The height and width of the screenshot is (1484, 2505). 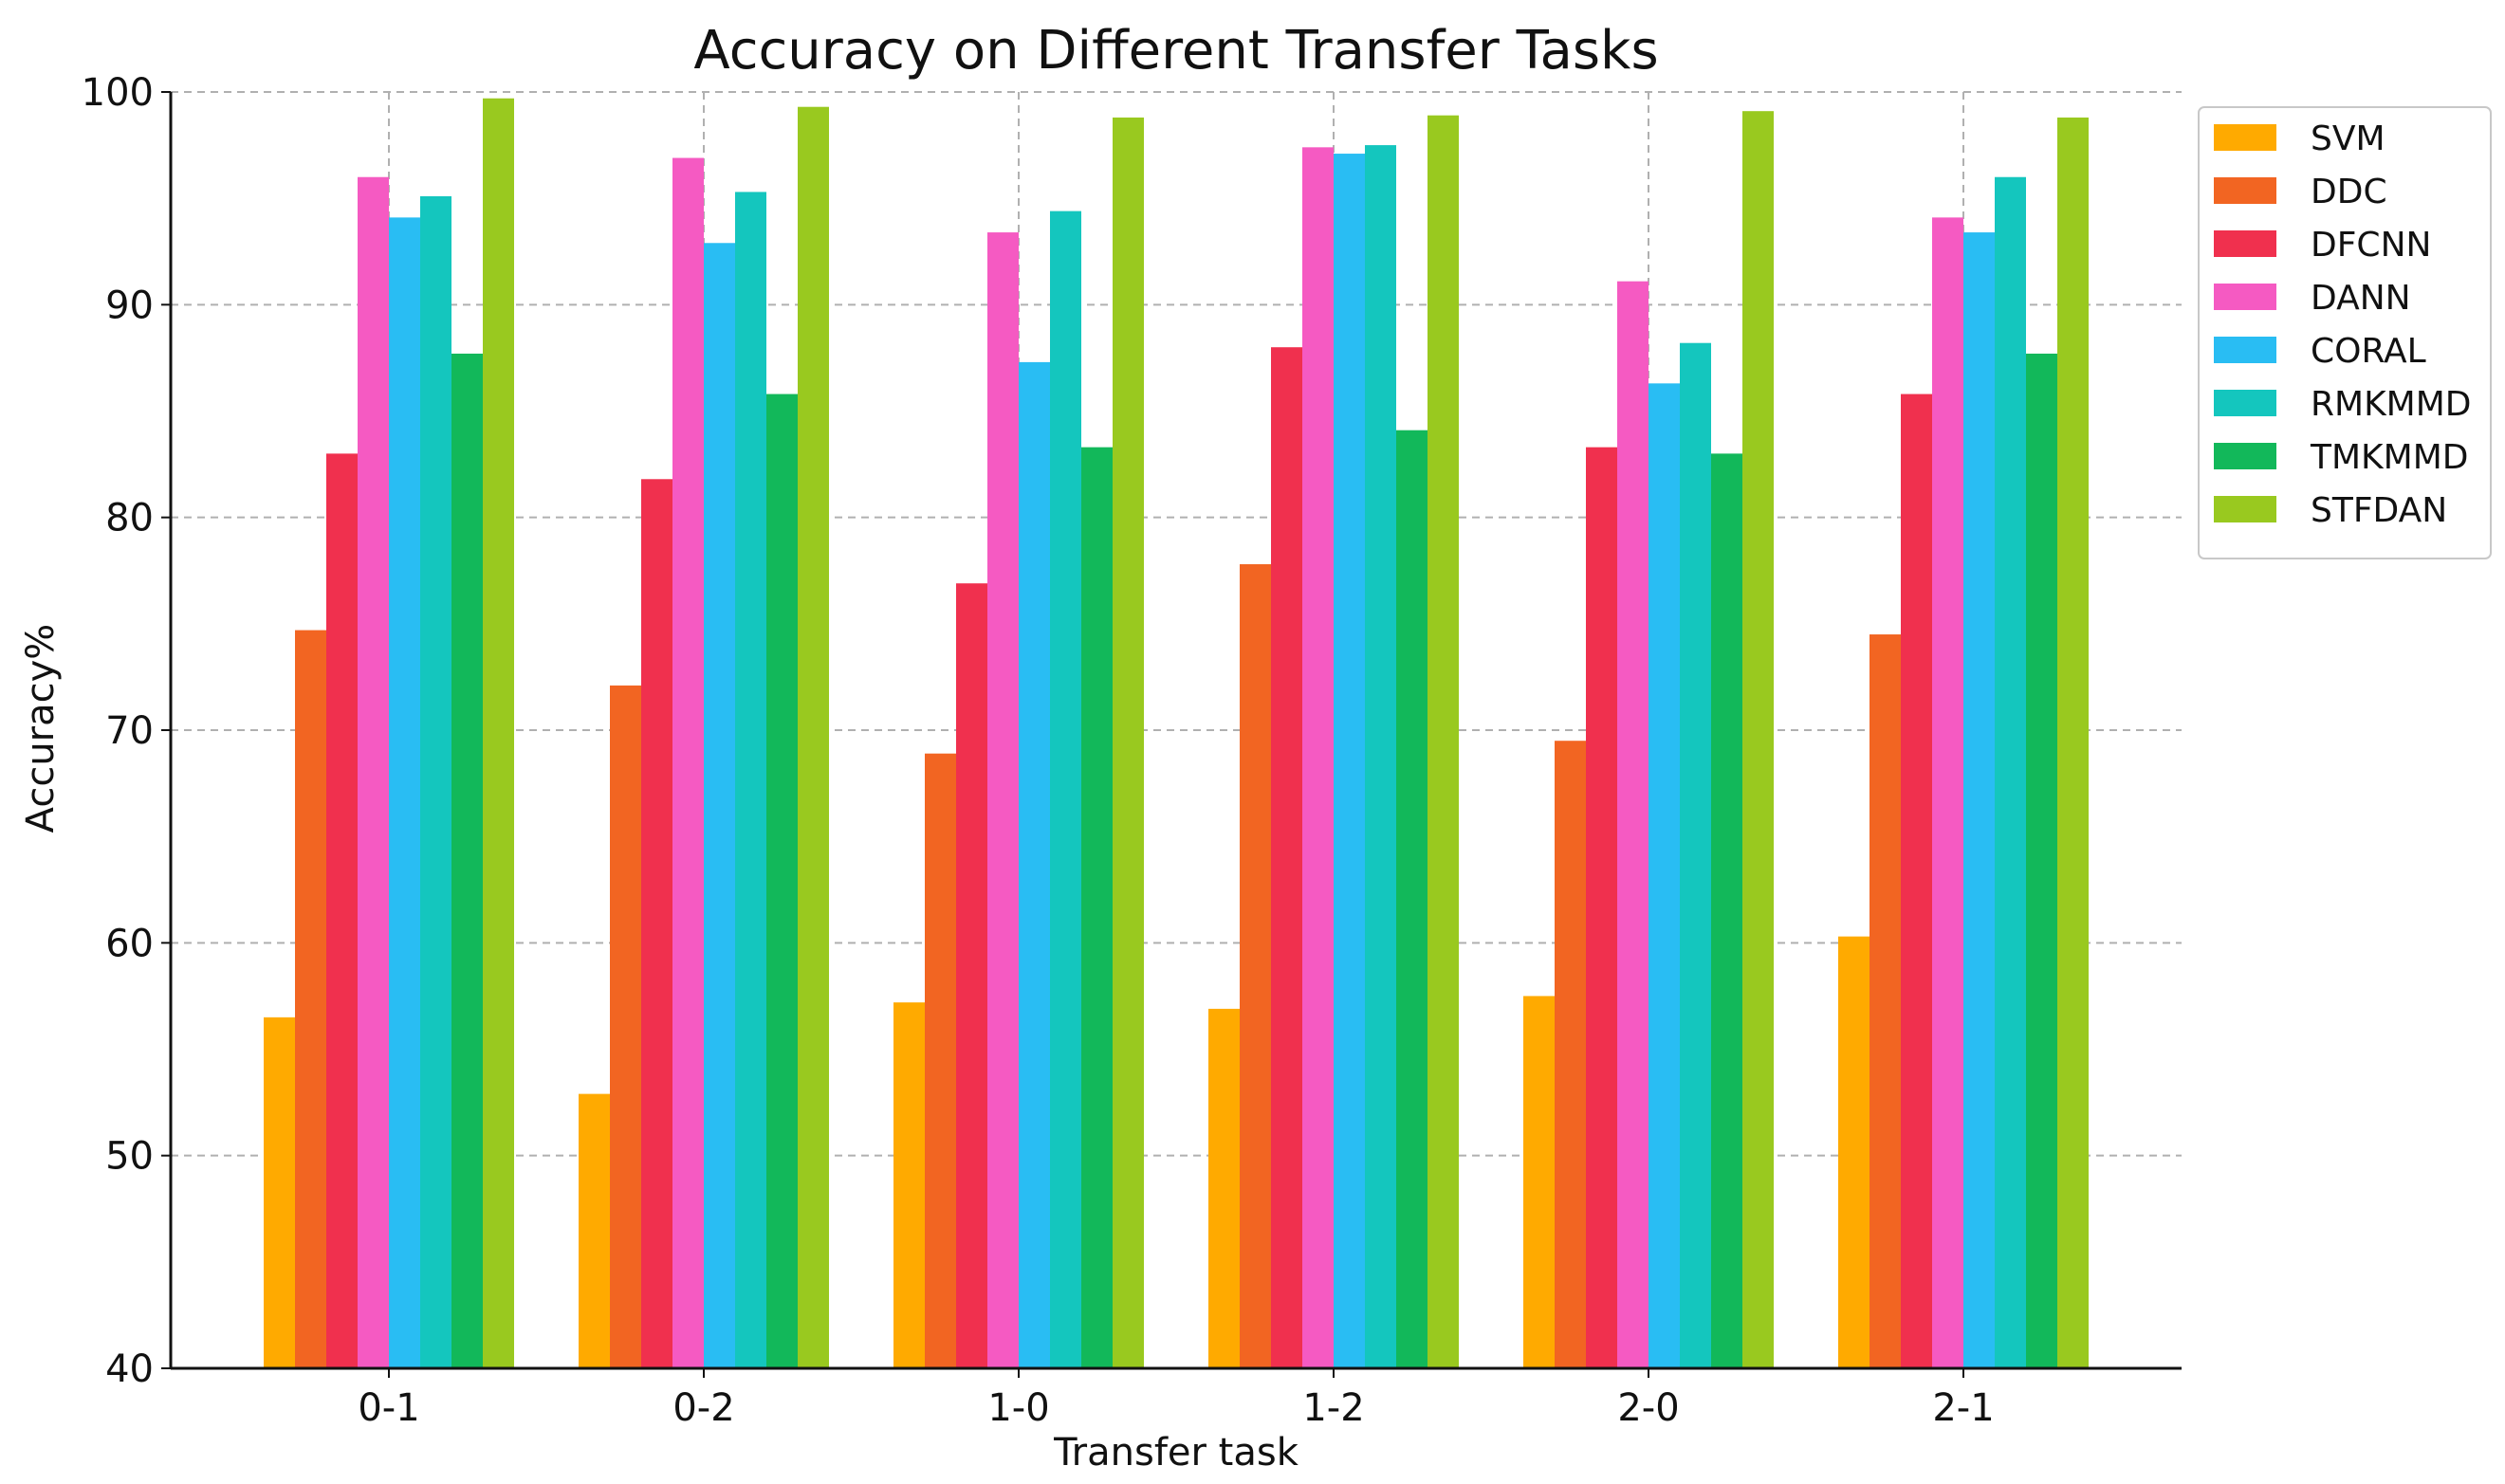 What do you see at coordinates (41, 729) in the screenshot?
I see `y-axis-label: Accuracy%` at bounding box center [41, 729].